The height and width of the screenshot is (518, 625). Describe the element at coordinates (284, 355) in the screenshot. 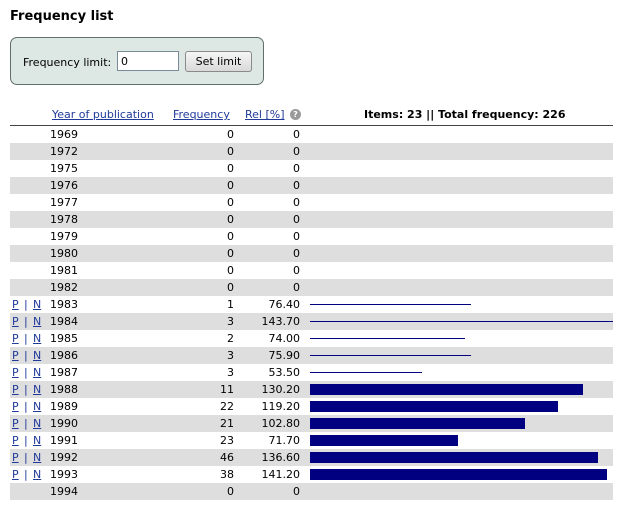

I see `rel-cell: 75.90` at that location.